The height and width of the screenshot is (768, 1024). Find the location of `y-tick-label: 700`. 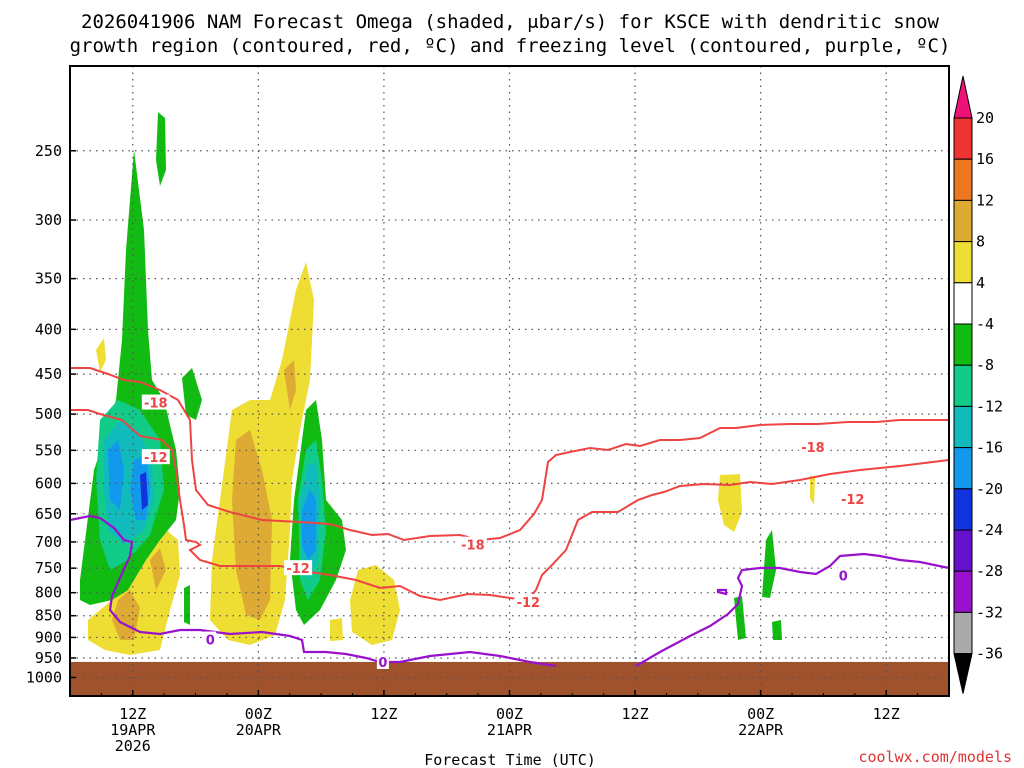

y-tick-label: 700 is located at coordinates (48, 542).